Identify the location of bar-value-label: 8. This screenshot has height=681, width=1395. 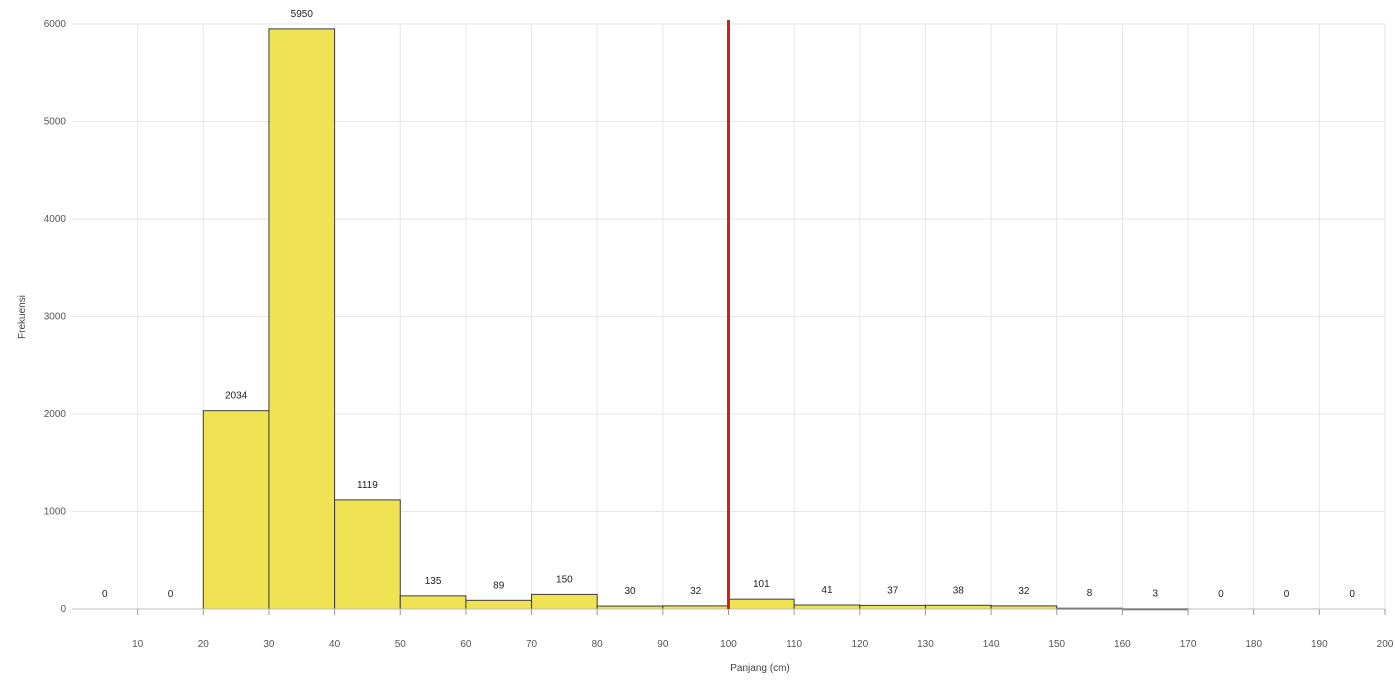
(1090, 593).